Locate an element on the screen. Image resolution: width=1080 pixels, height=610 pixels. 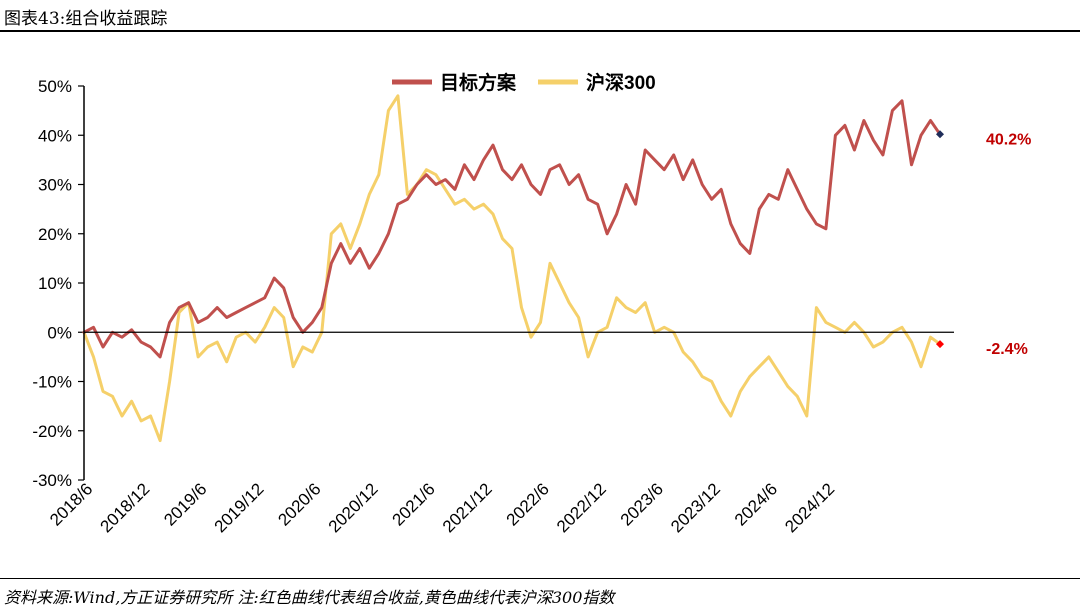
y-tick-label: -30% is located at coordinates (52, 480).